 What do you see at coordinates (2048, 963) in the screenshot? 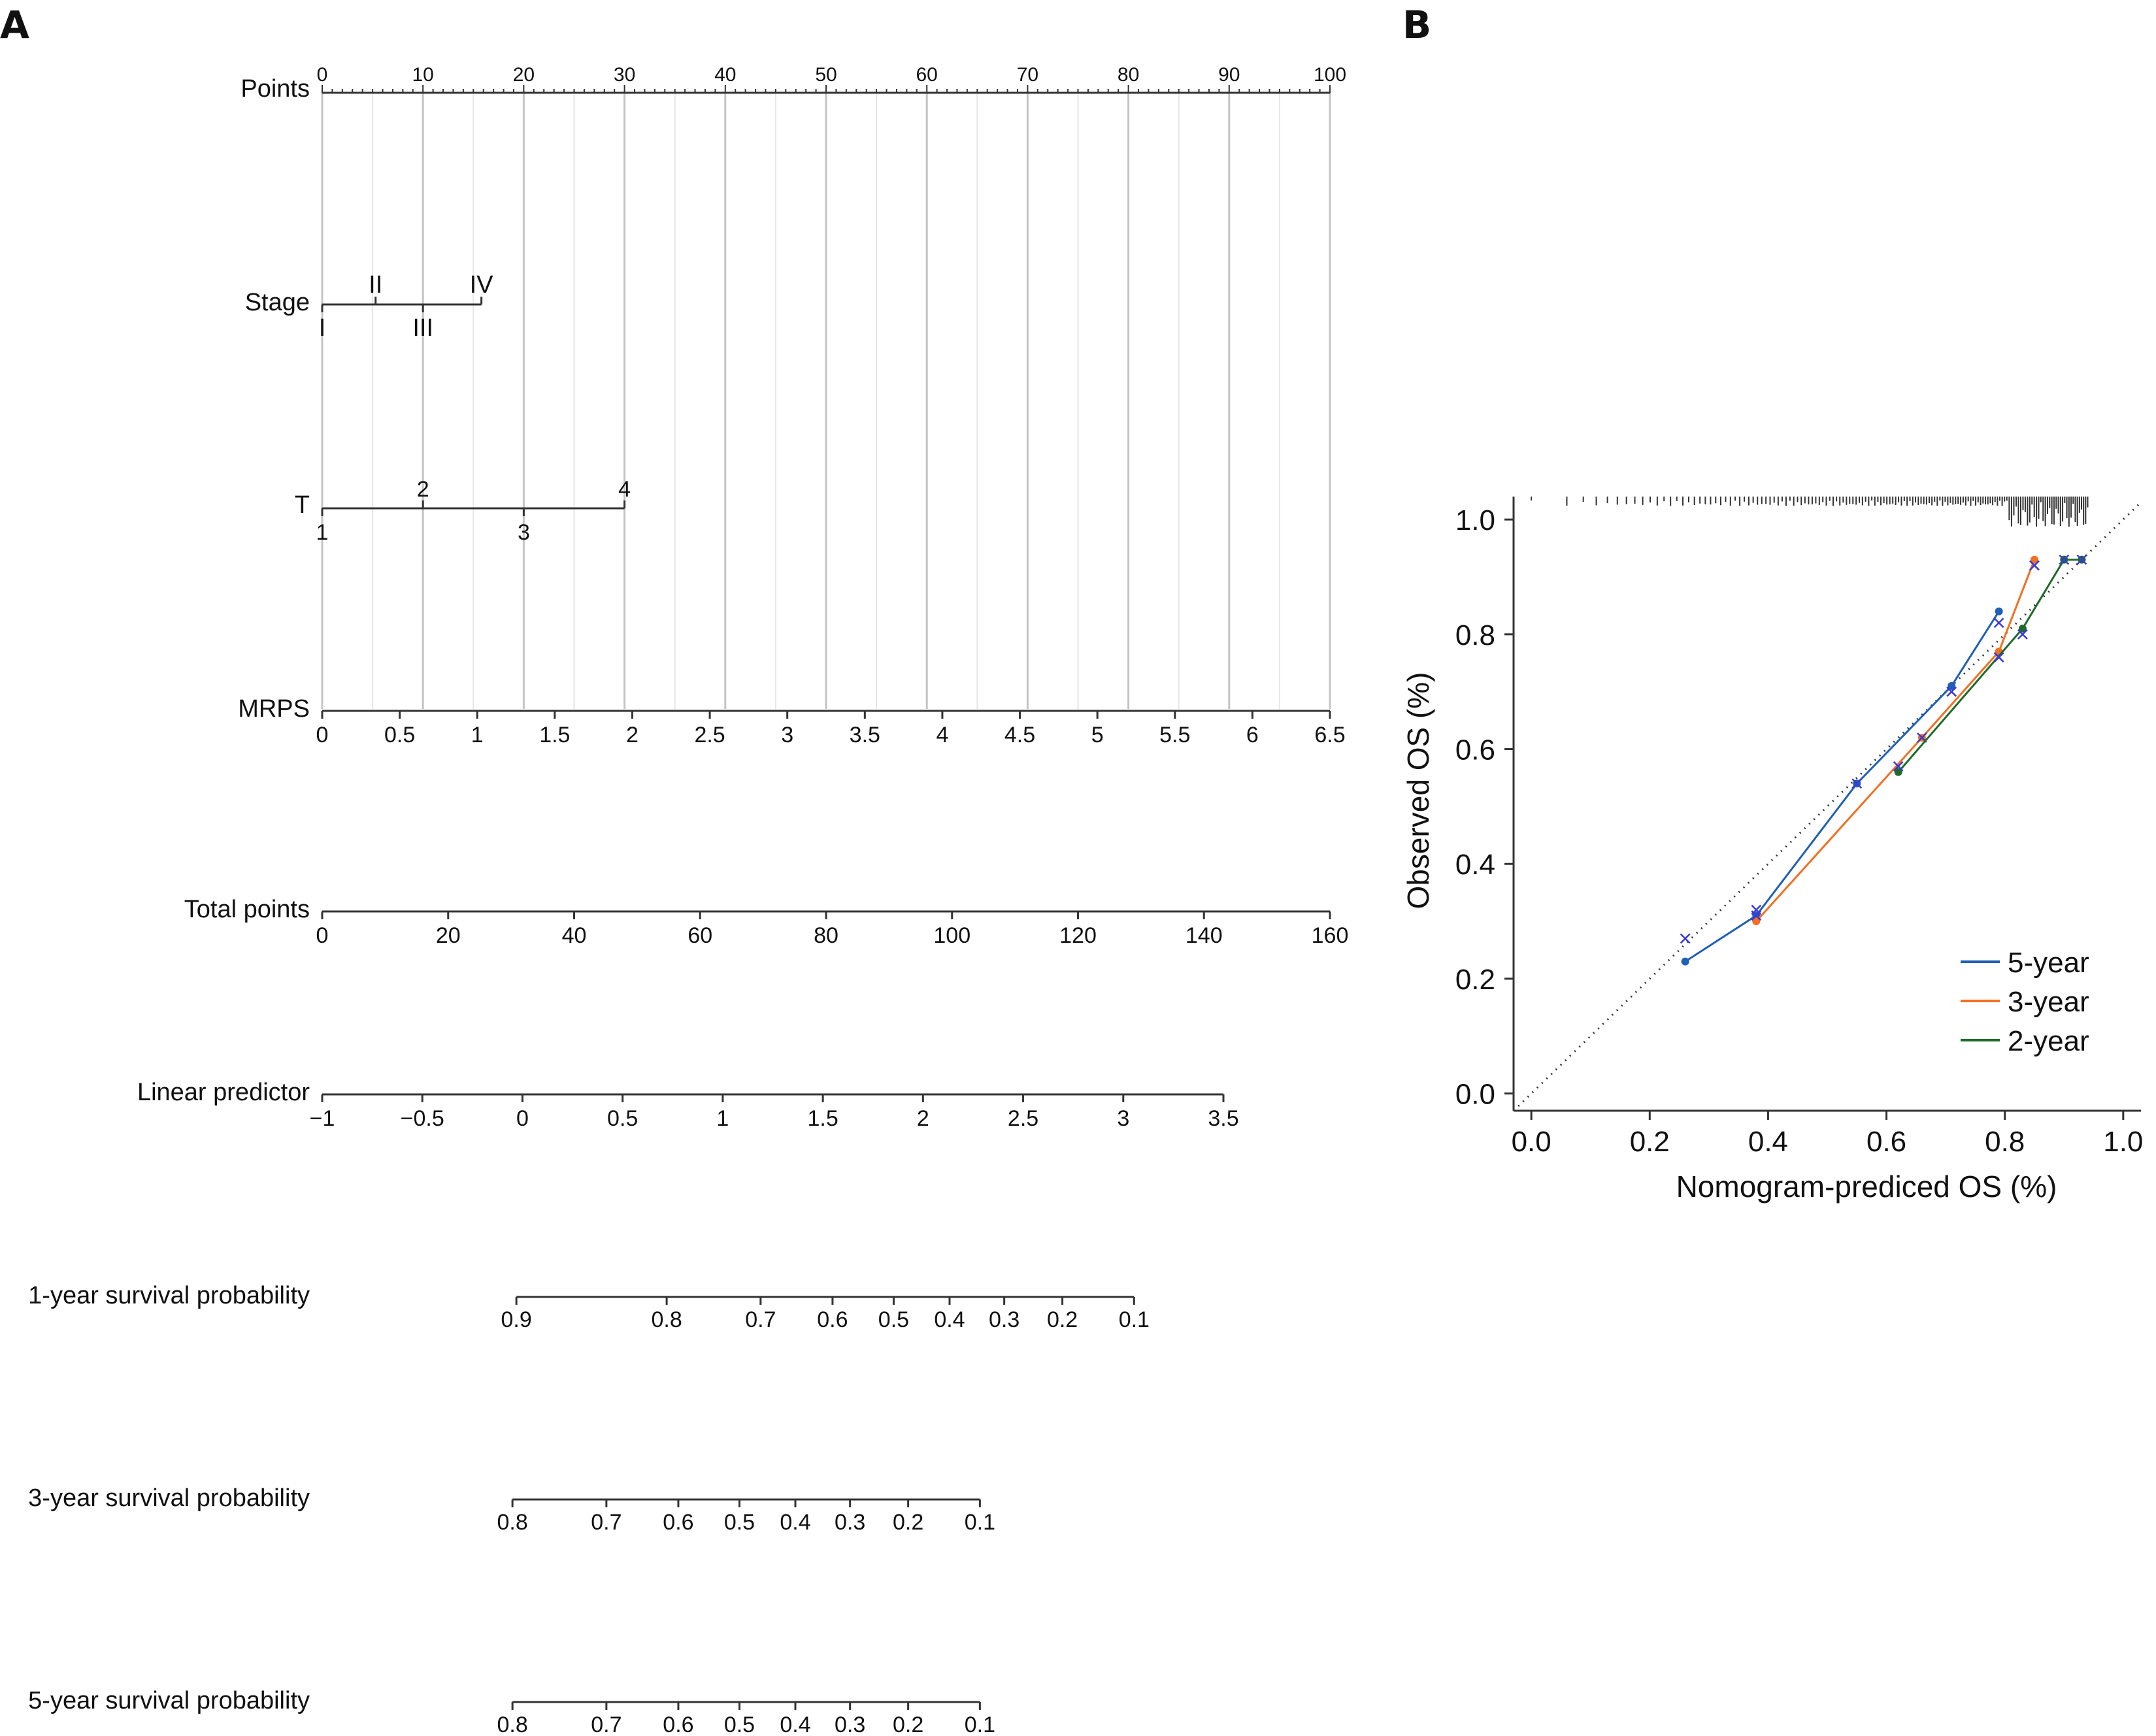
I see `legend-label: 5-year` at bounding box center [2048, 963].